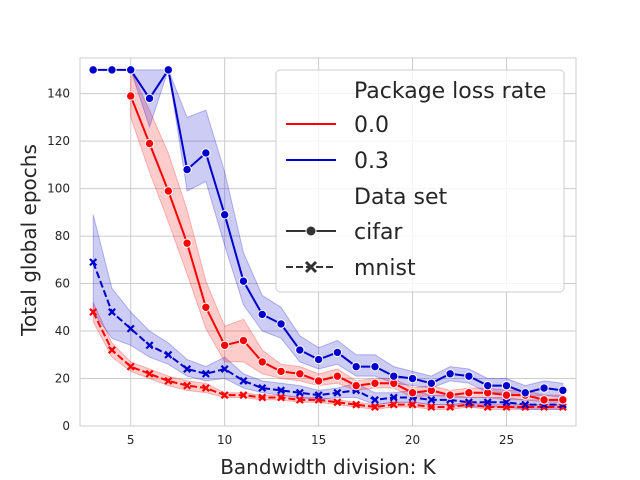 Image resolution: width=640 pixels, height=480 pixels. What do you see at coordinates (412, 440) in the screenshot?
I see `x-tick-label: 20` at bounding box center [412, 440].